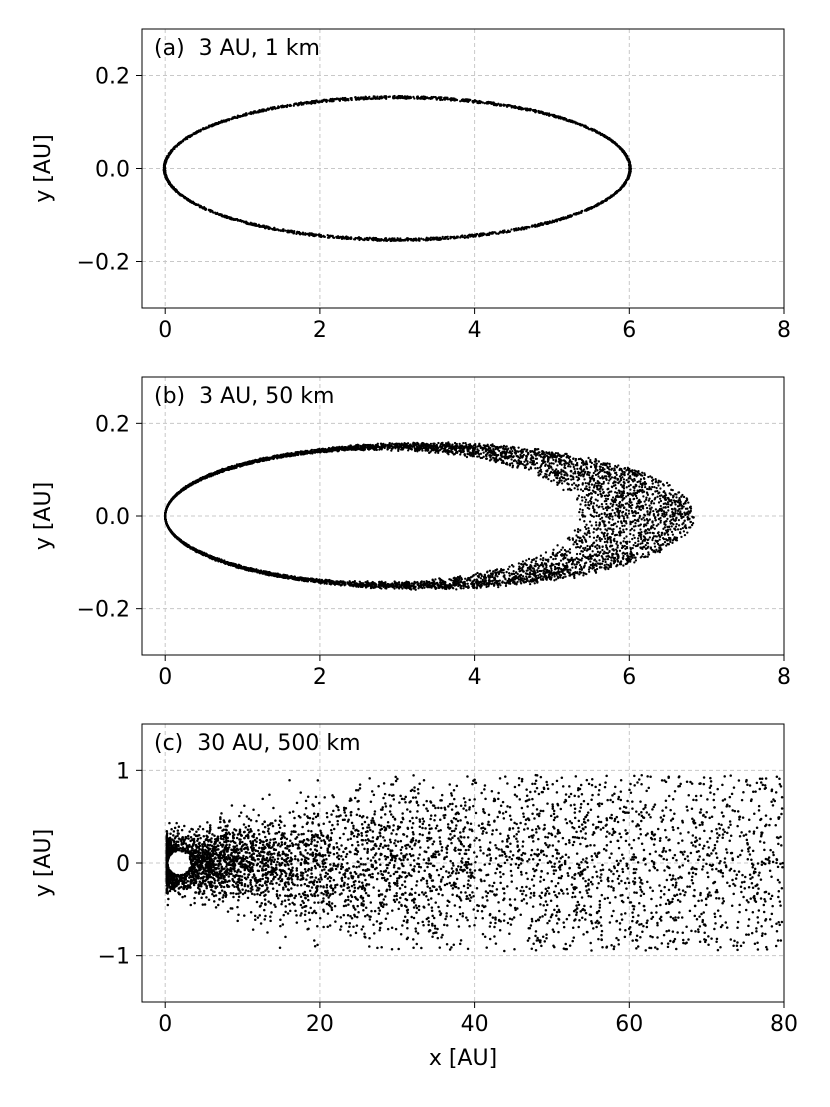 The height and width of the screenshot is (1107, 830). Describe the element at coordinates (43, 168) in the screenshot. I see `panel-a-y-axis-label: y [AU]` at that location.